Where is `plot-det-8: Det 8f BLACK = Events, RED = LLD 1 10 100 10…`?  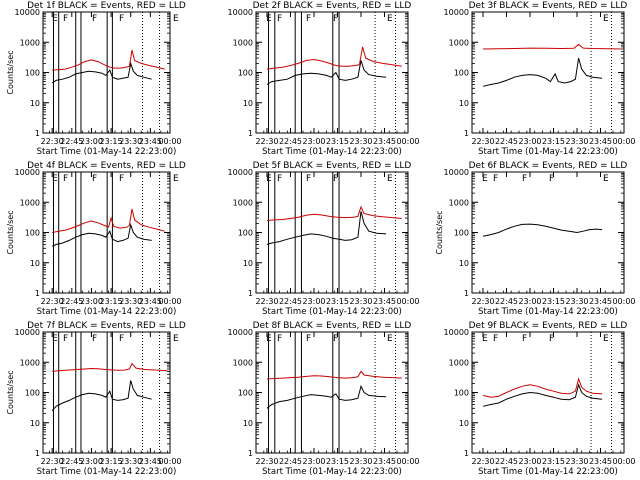 plot-det-8: Det 8f BLACK = Events, RED = LLD 1 10 100 10… is located at coordinates (324, 399).